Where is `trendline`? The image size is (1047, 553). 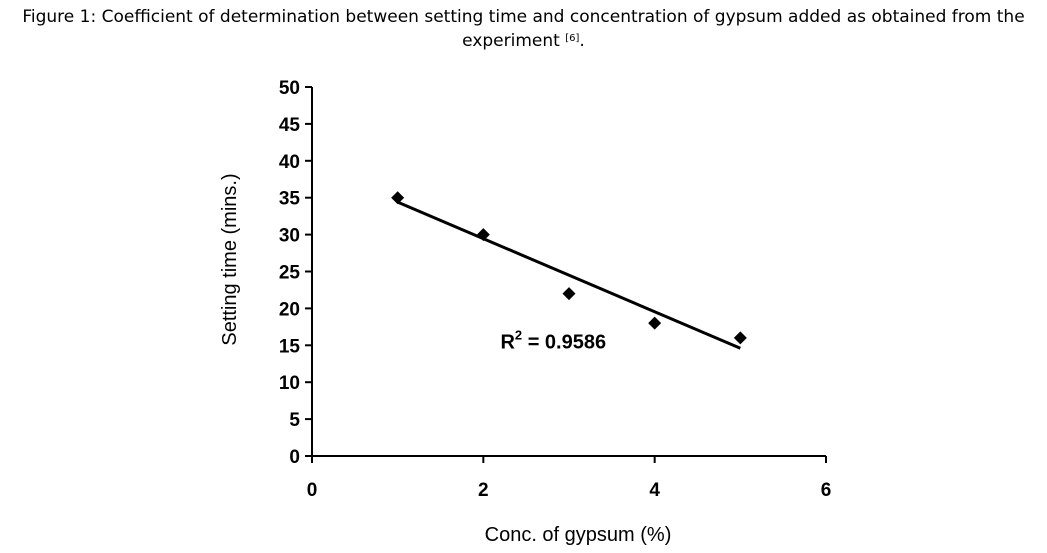 trendline is located at coordinates (569, 275).